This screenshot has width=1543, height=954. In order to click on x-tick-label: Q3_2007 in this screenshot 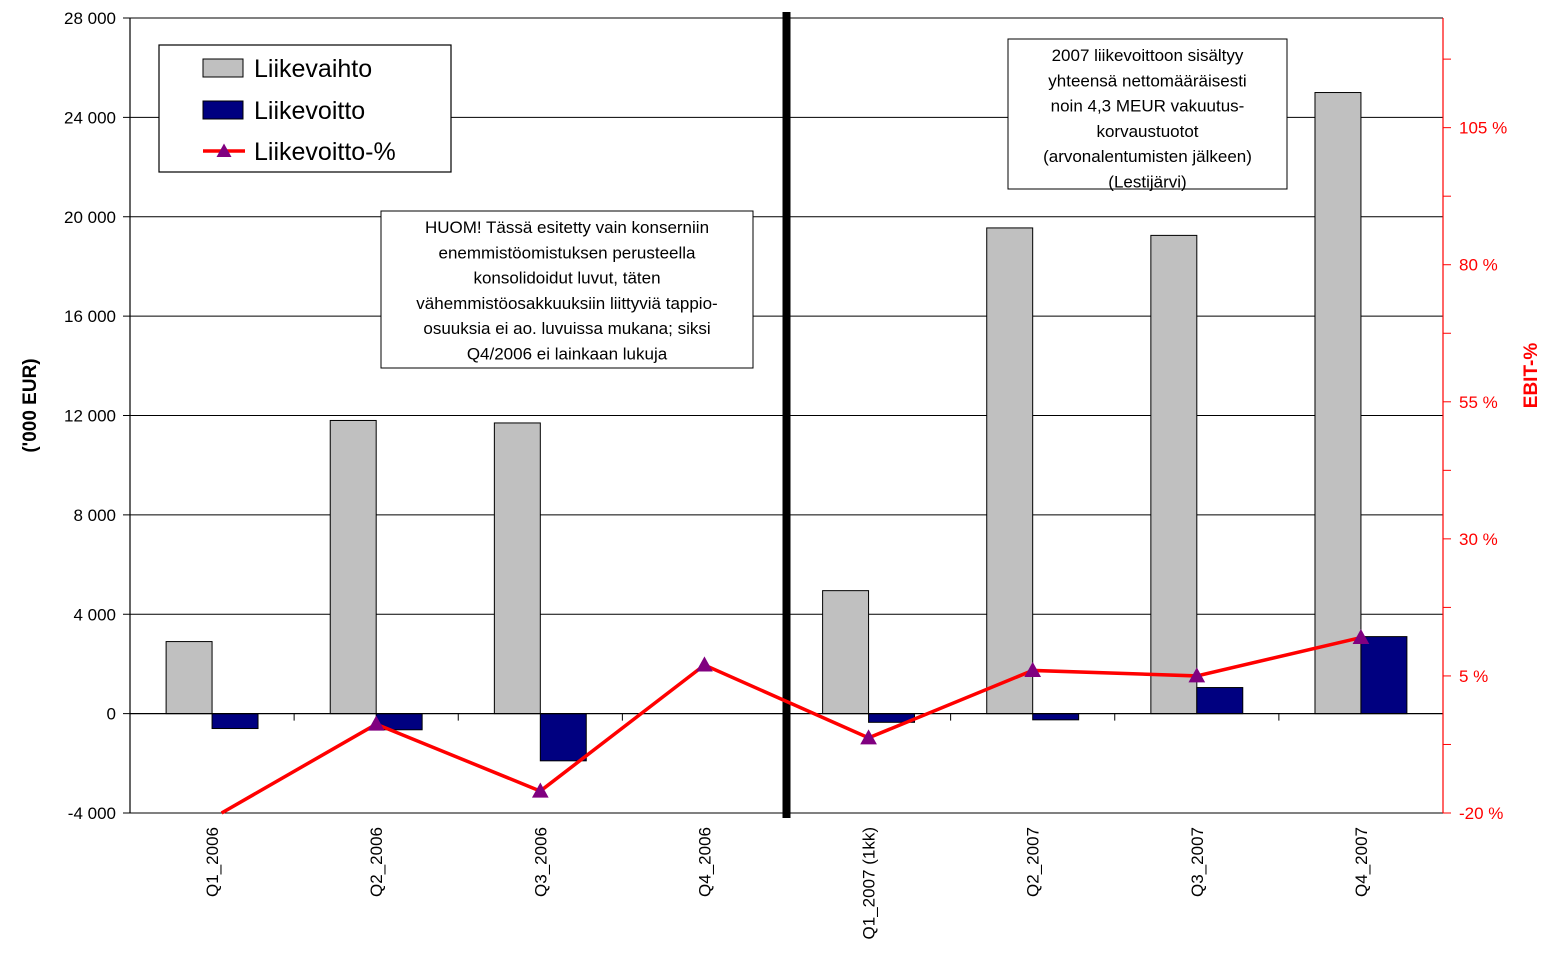, I will do `click(1197, 862)`.